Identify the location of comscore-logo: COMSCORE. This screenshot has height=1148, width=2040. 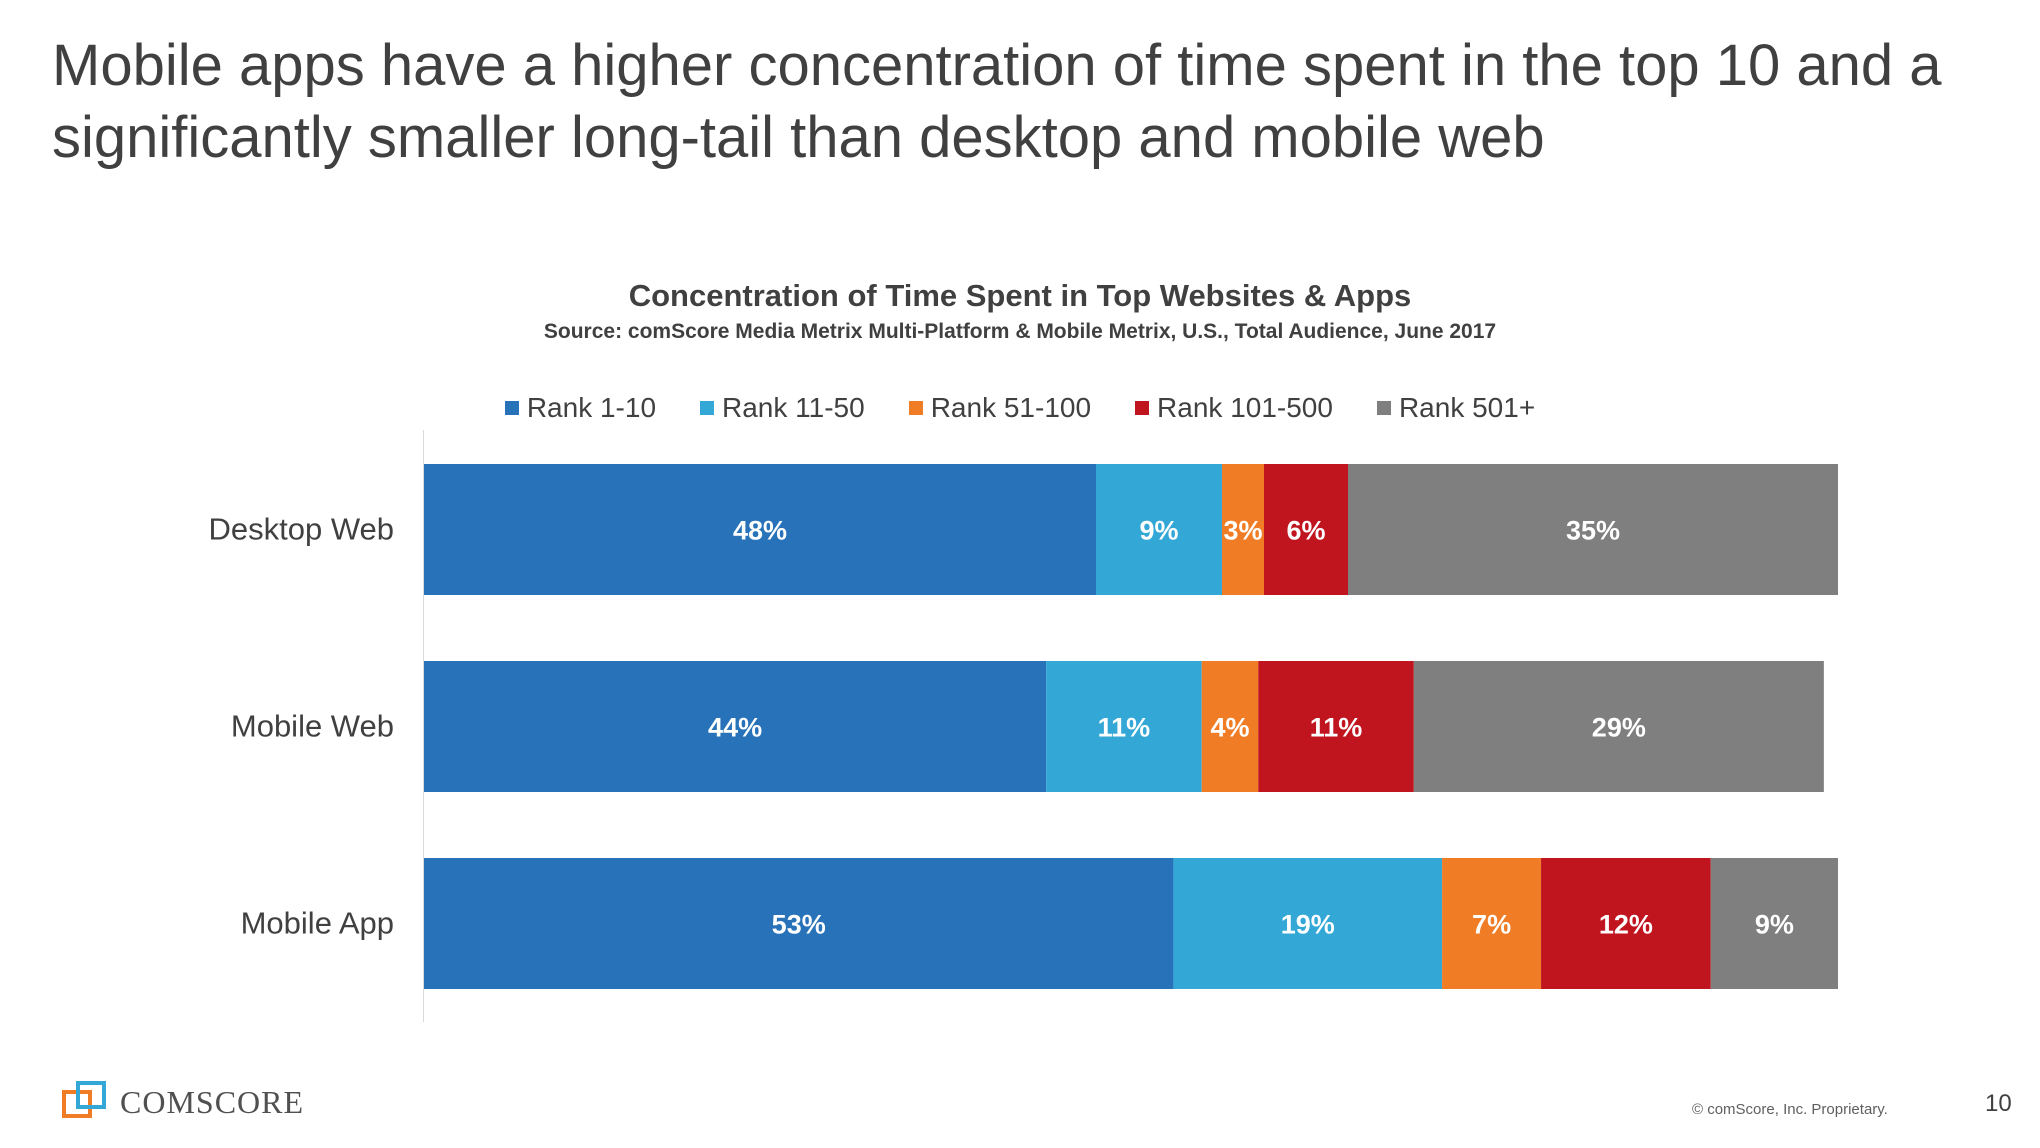
(183, 1099).